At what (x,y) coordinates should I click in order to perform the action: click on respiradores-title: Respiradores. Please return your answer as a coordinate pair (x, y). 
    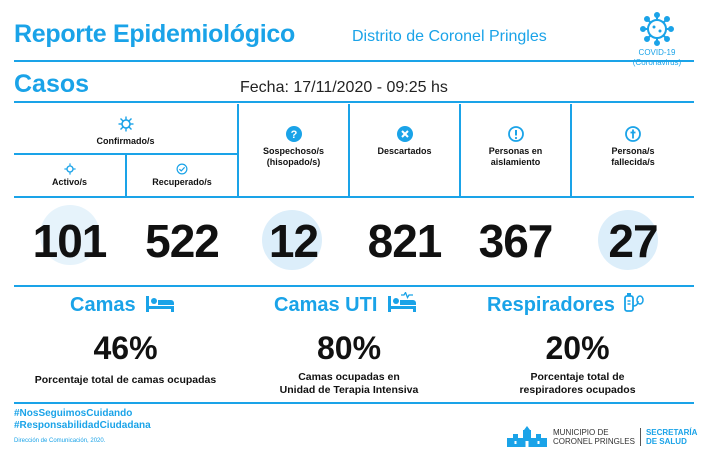
    Looking at the image, I should click on (566, 304).